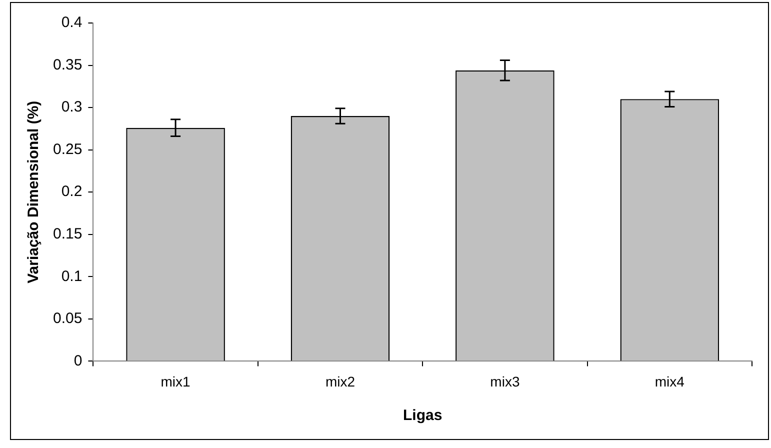 This screenshot has height=448, width=771. I want to click on y-axis-title: Variação Dimensional (%), so click(33, 192).